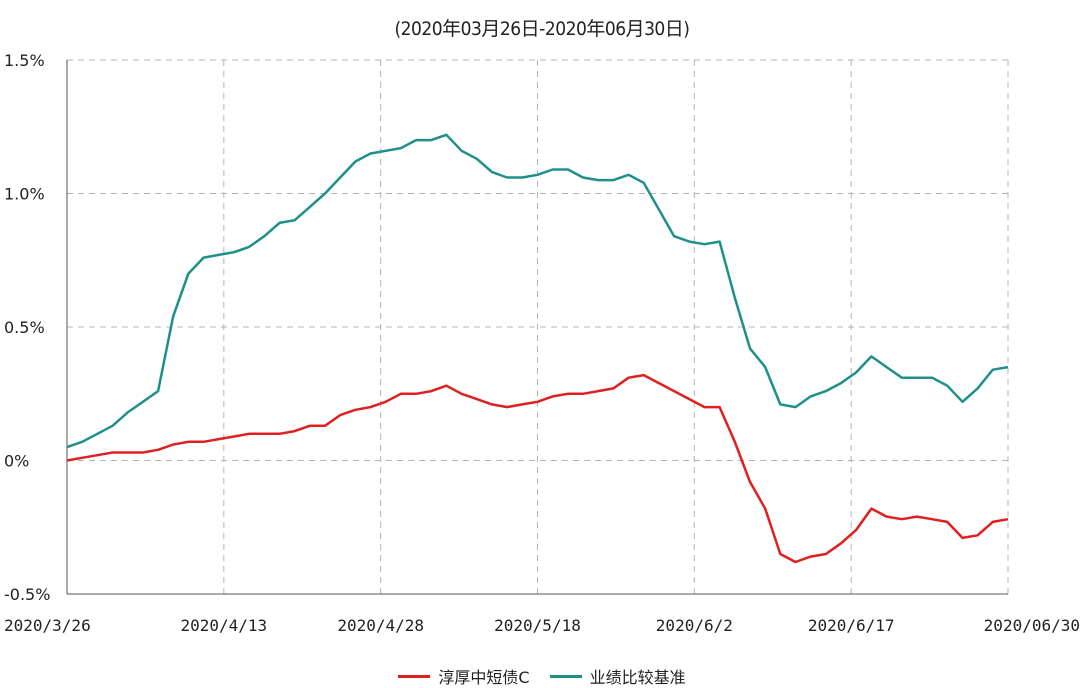 This screenshot has width=1084, height=688. Describe the element at coordinates (637, 677) in the screenshot. I see `legend-label-benchmark: 业绩比较基准` at that location.